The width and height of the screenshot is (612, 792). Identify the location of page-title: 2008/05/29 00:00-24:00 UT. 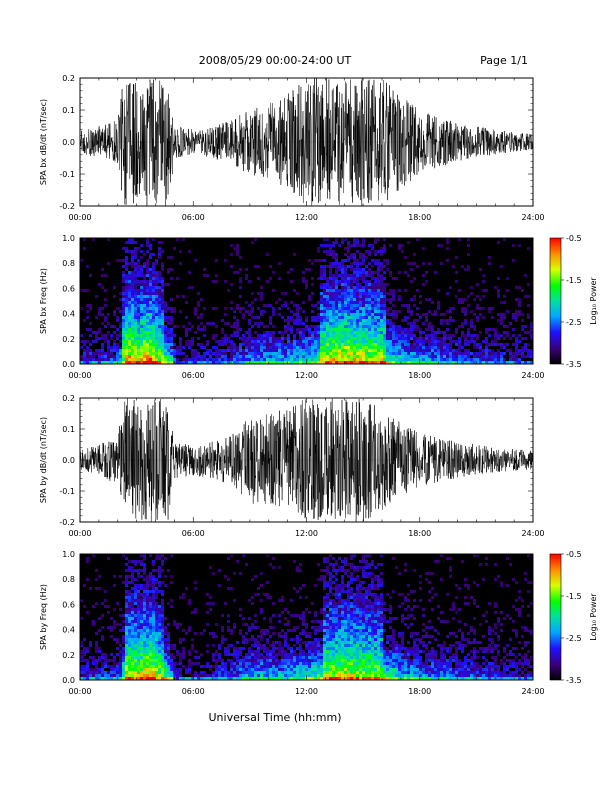
(275, 60).